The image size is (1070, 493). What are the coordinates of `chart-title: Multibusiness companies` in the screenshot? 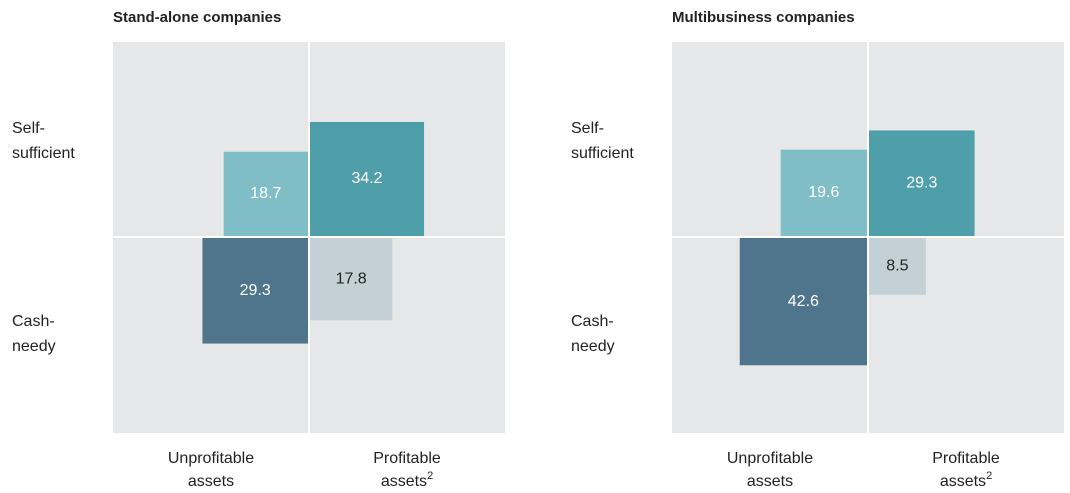 It's located at (763, 17).